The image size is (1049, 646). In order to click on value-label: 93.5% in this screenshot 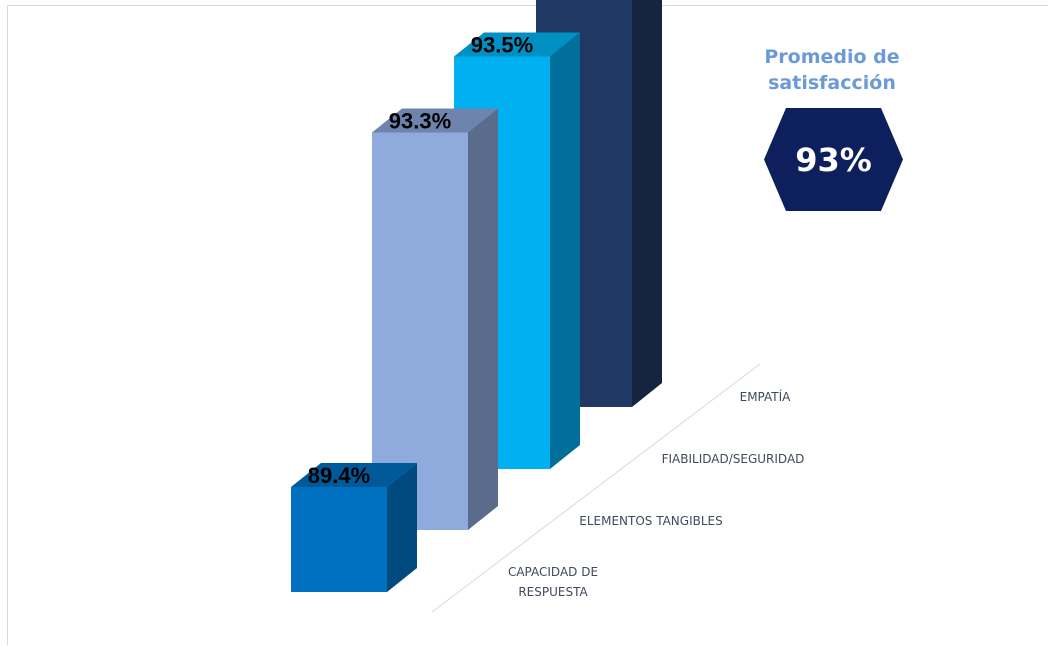, I will do `click(502, 45)`.